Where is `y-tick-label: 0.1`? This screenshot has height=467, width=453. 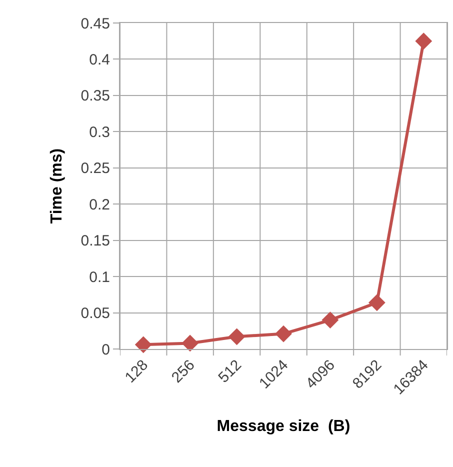 y-tick-label: 0.1 is located at coordinates (99, 277).